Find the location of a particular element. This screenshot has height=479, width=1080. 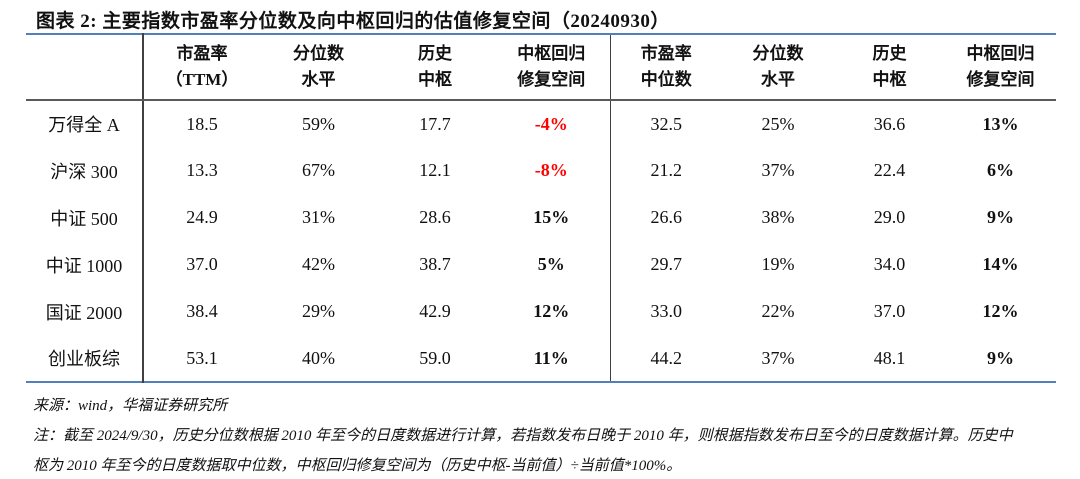

pe-median-cell: 26.6 is located at coordinates (666, 217).